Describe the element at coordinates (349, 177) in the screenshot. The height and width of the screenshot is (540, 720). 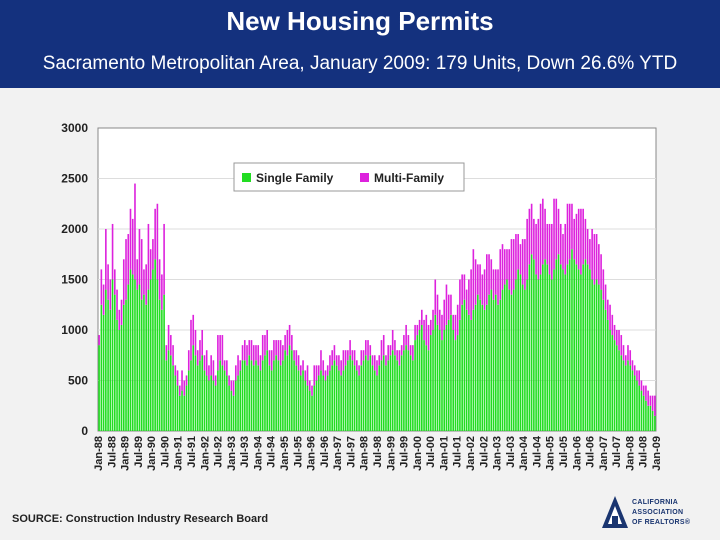
I see `legend: Single Family Multi-Family` at that location.